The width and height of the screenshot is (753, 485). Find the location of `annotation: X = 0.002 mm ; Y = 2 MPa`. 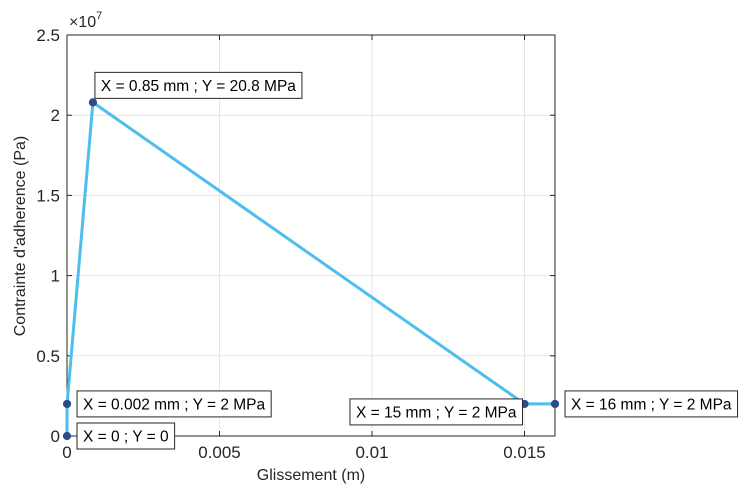

annotation: X = 0.002 mm ; Y = 2 MPa is located at coordinates (174, 404).